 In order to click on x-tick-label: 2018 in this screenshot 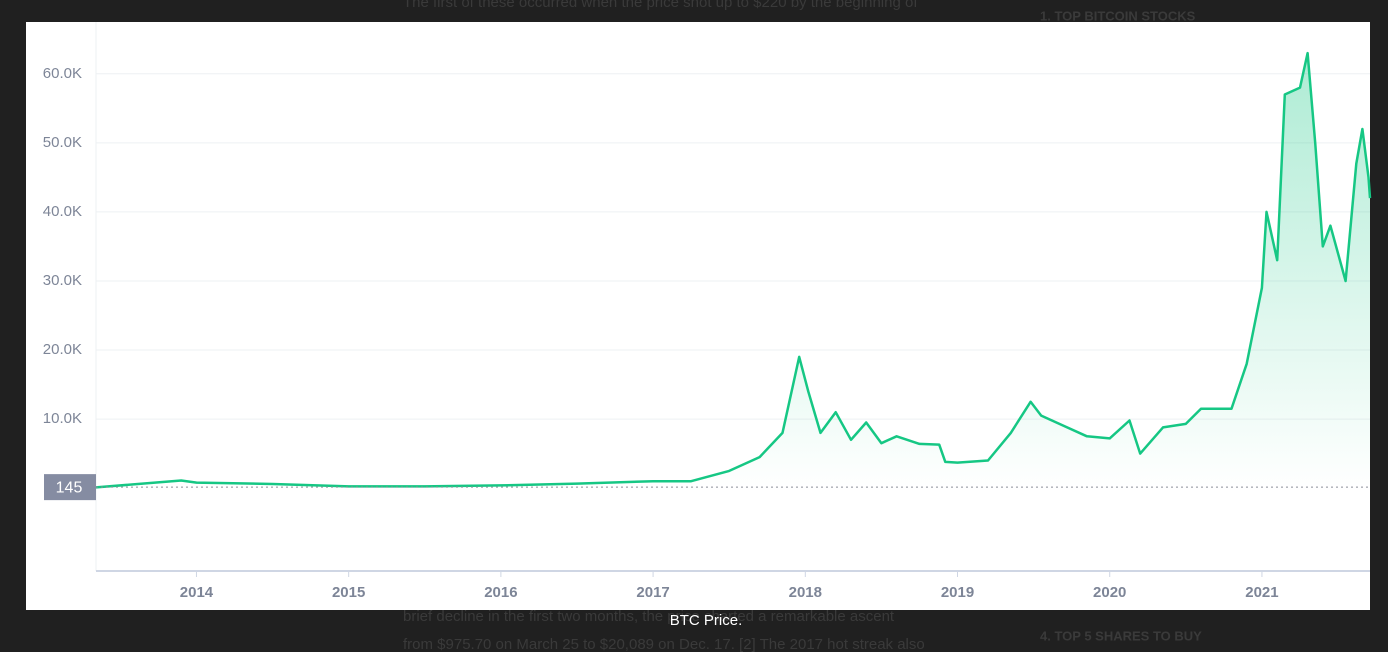, I will do `click(805, 592)`.